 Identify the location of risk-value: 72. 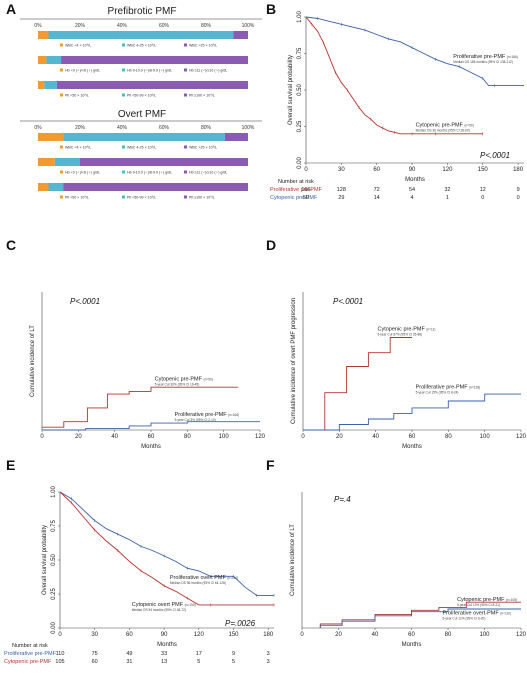
(377, 190).